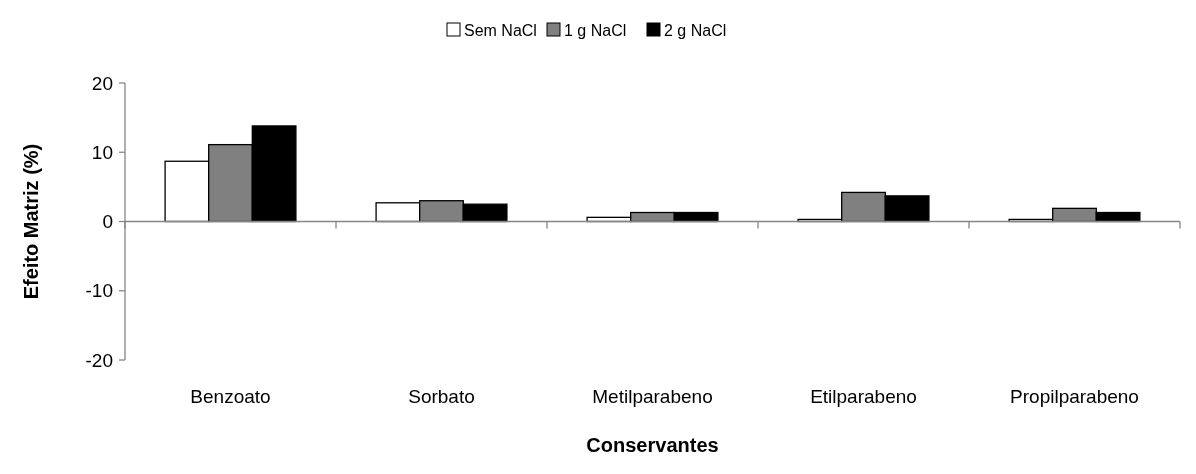 This screenshot has height=474, width=1196. Describe the element at coordinates (102, 152) in the screenshot. I see `y-tick-label: 10` at that location.